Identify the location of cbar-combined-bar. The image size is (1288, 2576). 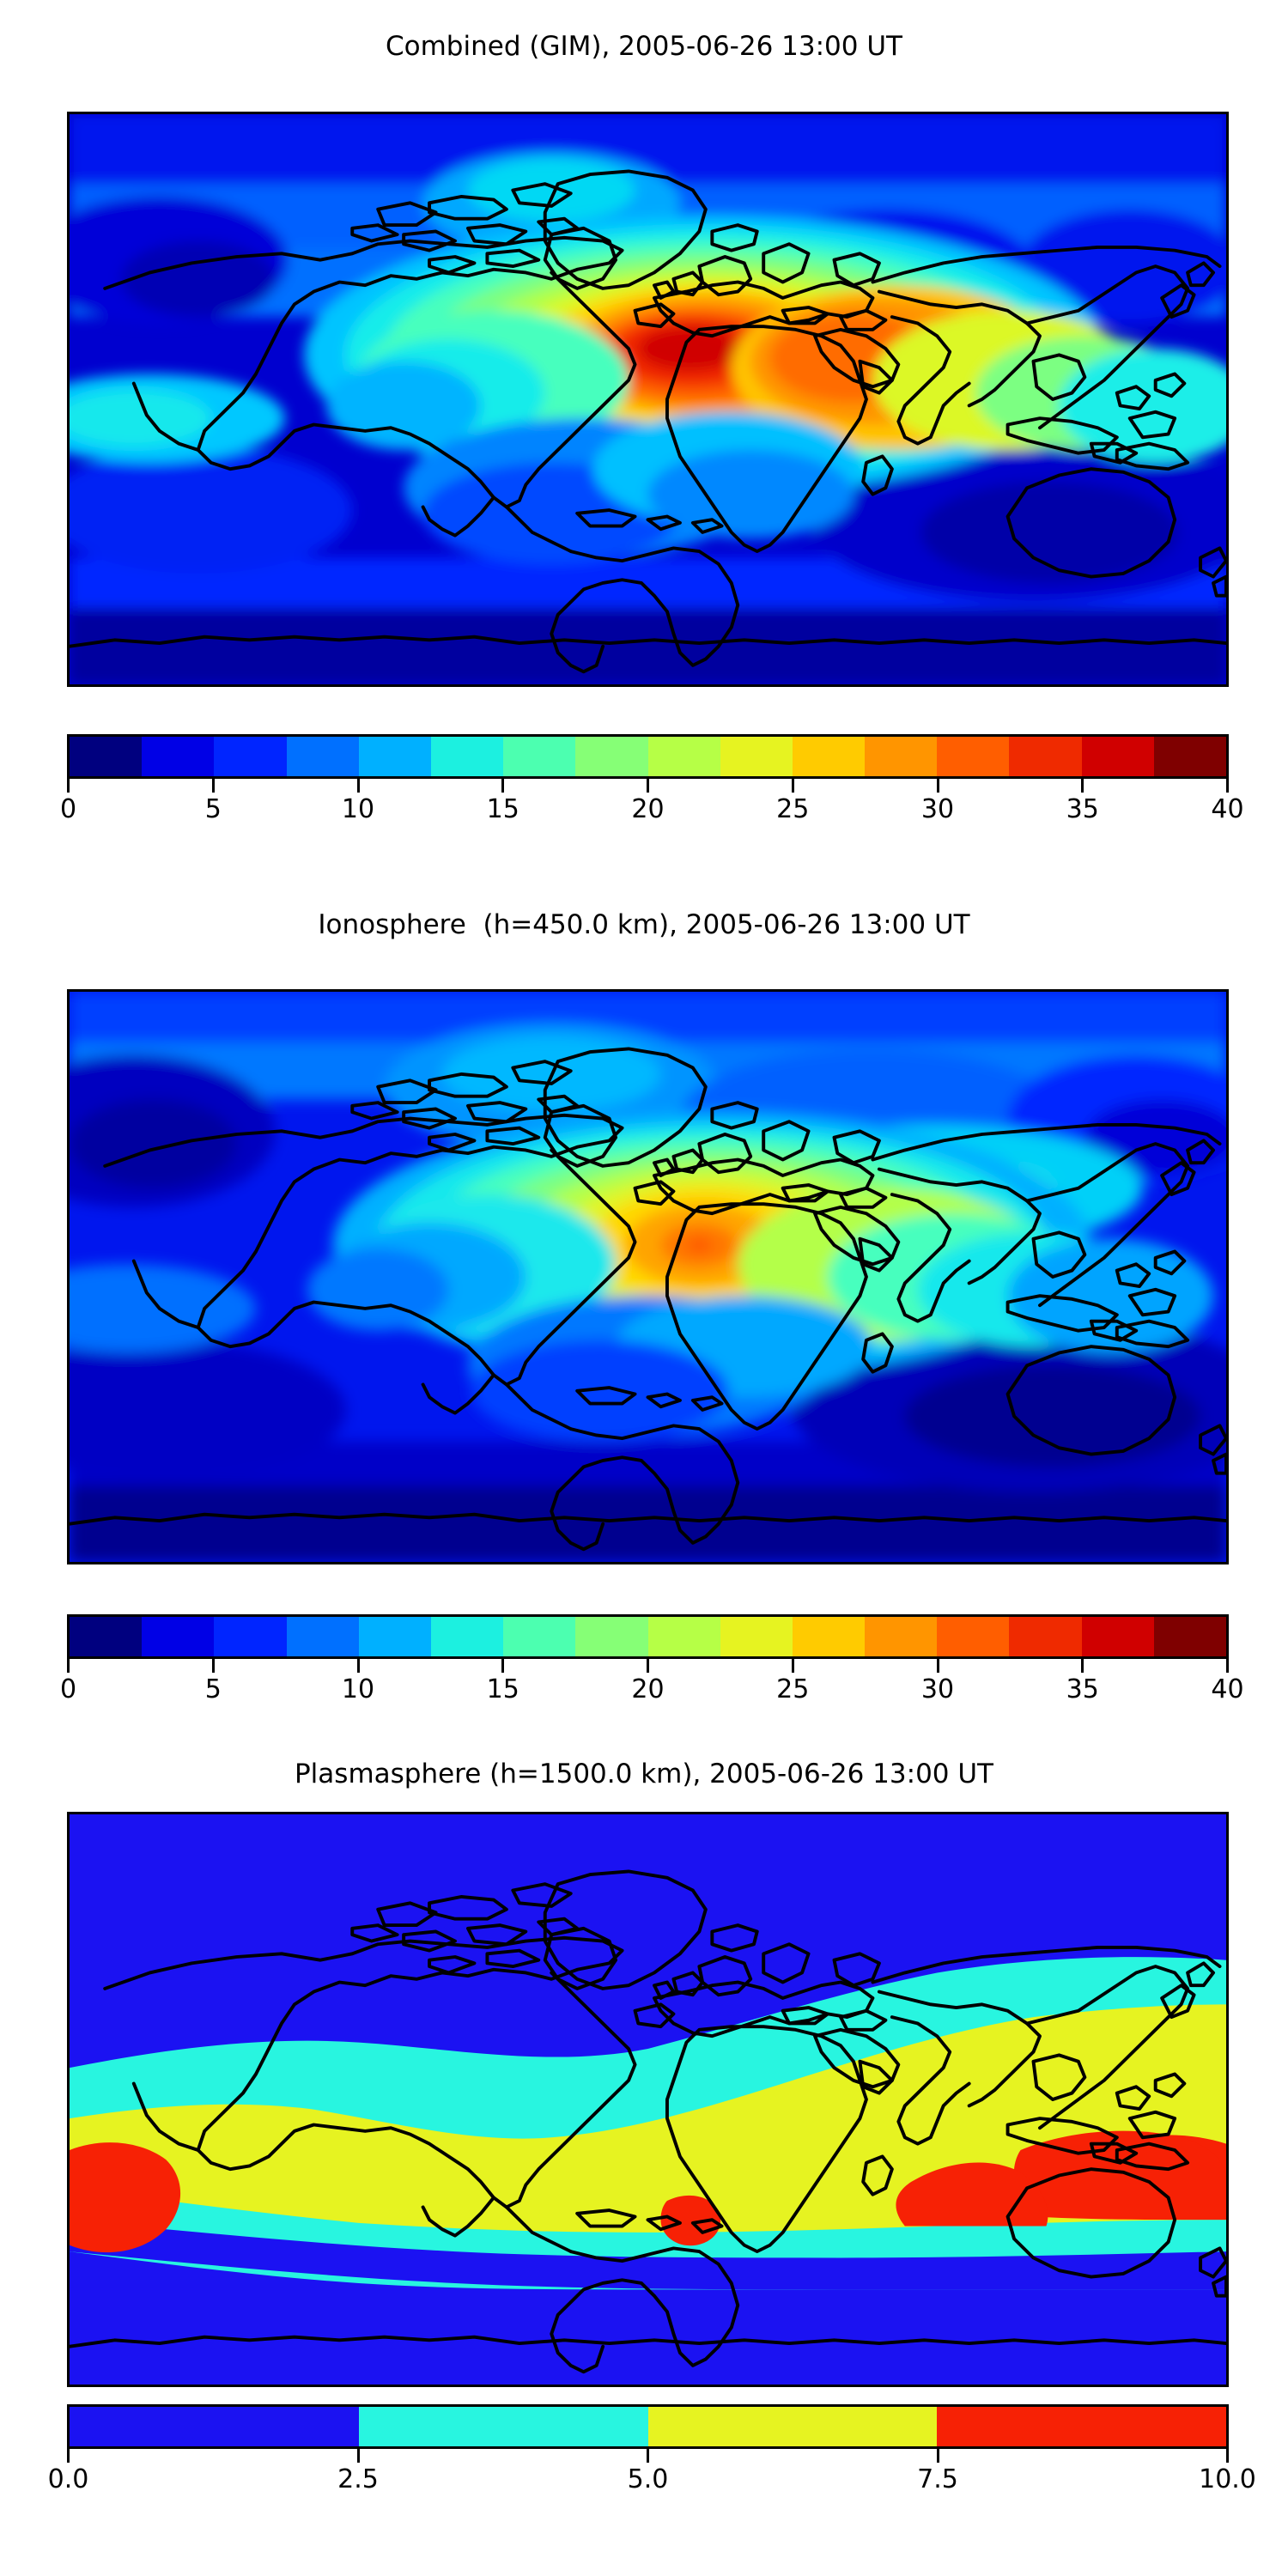
(648, 757).